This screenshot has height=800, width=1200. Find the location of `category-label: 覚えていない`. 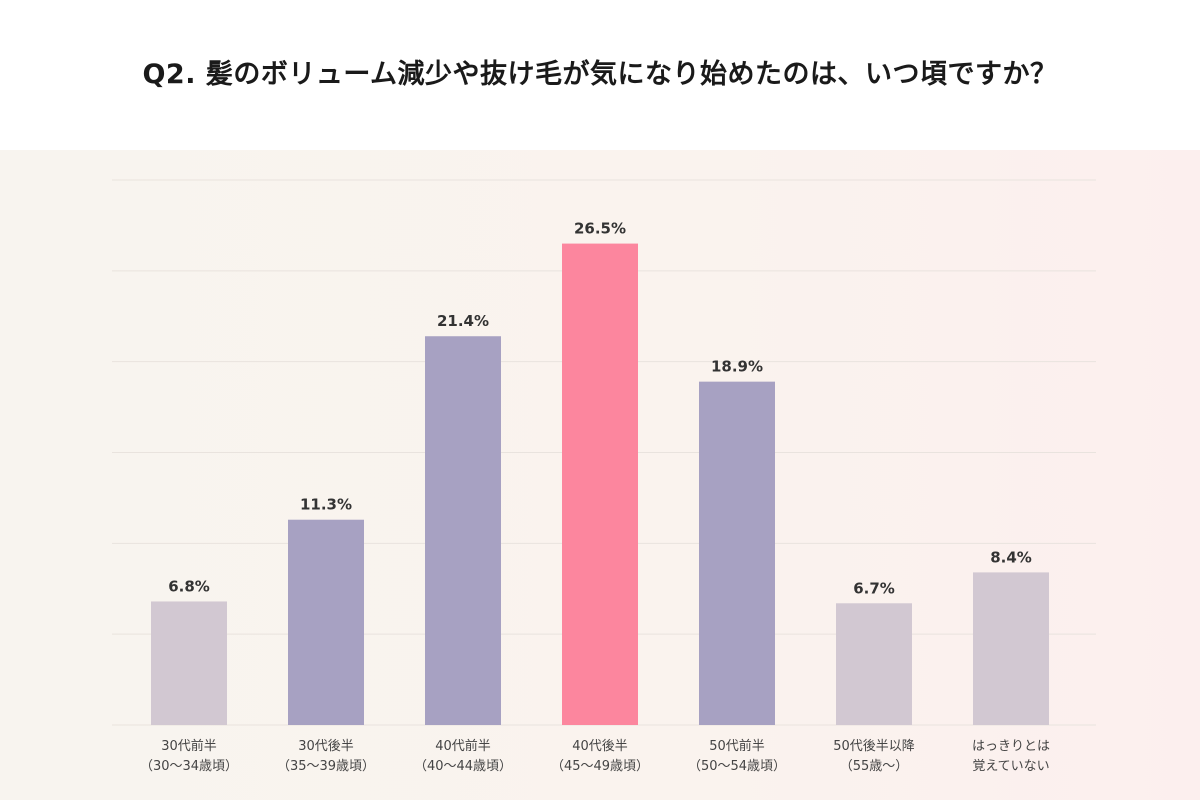

category-label: 覚えていない is located at coordinates (1010, 766).